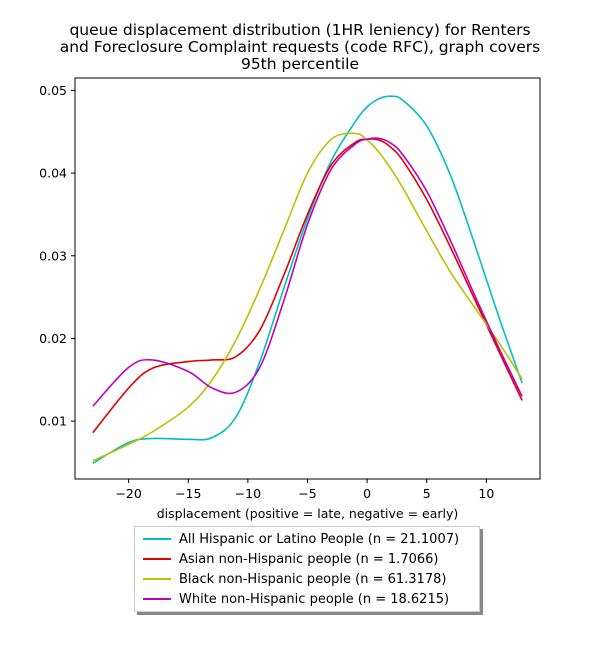  I want to click on legend-swatch-black, so click(157, 579).